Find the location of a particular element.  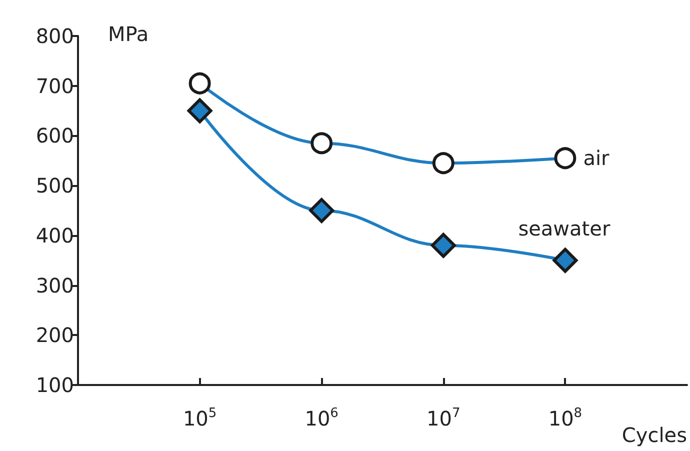

y-tick-label: 700 is located at coordinates (55, 86).